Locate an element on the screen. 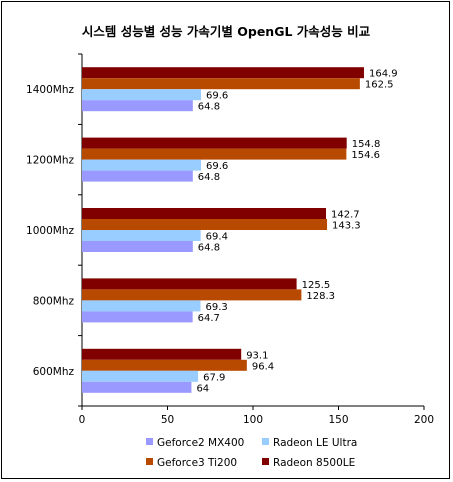  category-label: 1200Mhz is located at coordinates (50, 161).